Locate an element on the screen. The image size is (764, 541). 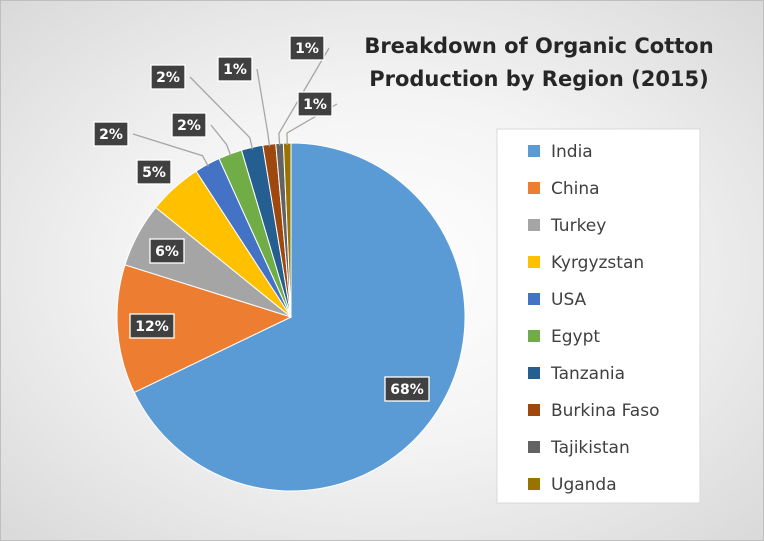
data-label-text: 68% is located at coordinates (407, 390).